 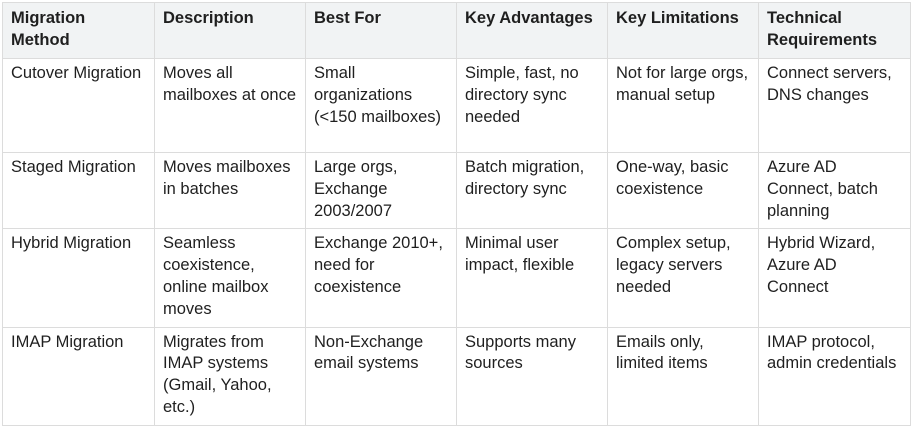 What do you see at coordinates (834, 190) in the screenshot?
I see `cell-technical-requirements: Azure AD Connect, batch planning` at bounding box center [834, 190].